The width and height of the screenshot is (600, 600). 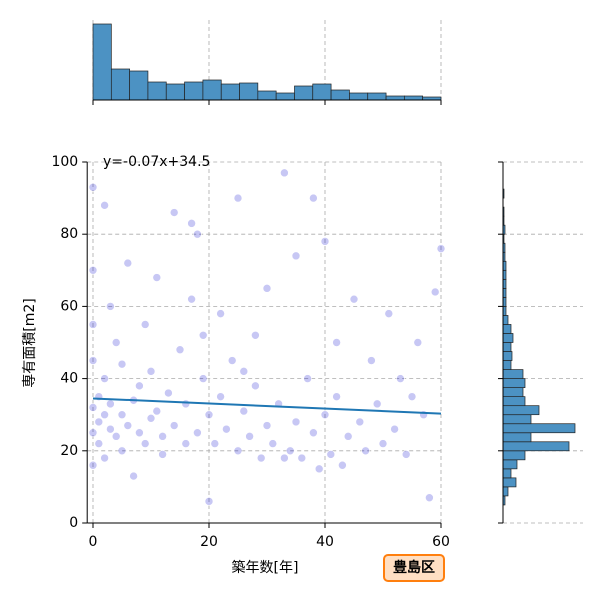 I want to click on x-tick-label: 60, so click(x=441, y=542).